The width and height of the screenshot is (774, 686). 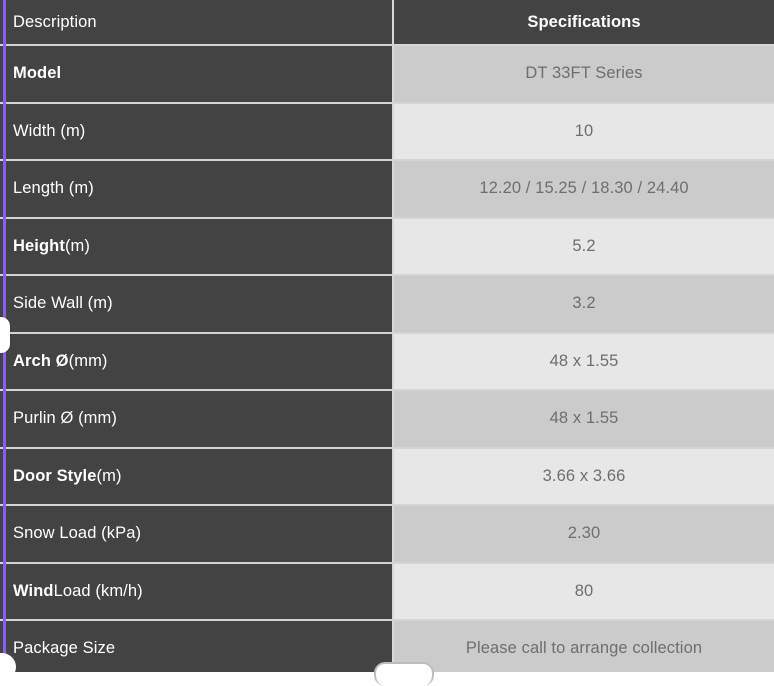 I want to click on row-label-weak: Length (m), so click(x=53, y=188).